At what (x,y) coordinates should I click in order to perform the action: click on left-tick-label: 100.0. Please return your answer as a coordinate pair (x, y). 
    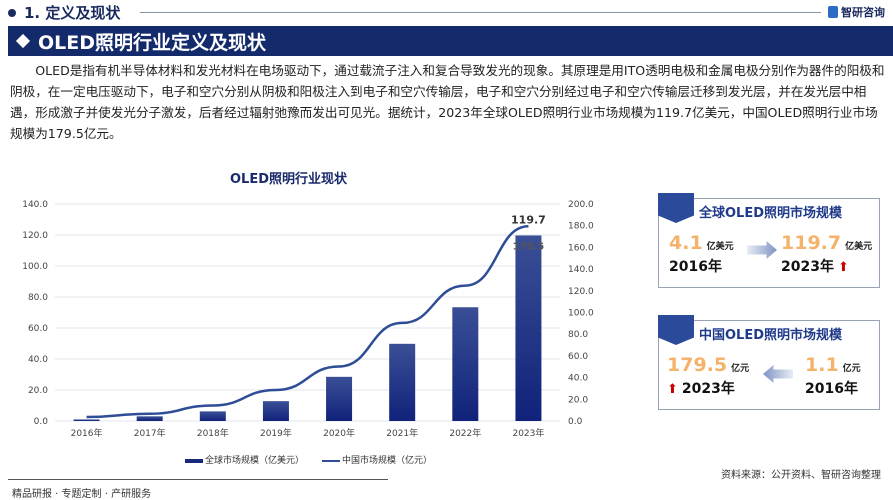
    Looking at the image, I should click on (35, 267).